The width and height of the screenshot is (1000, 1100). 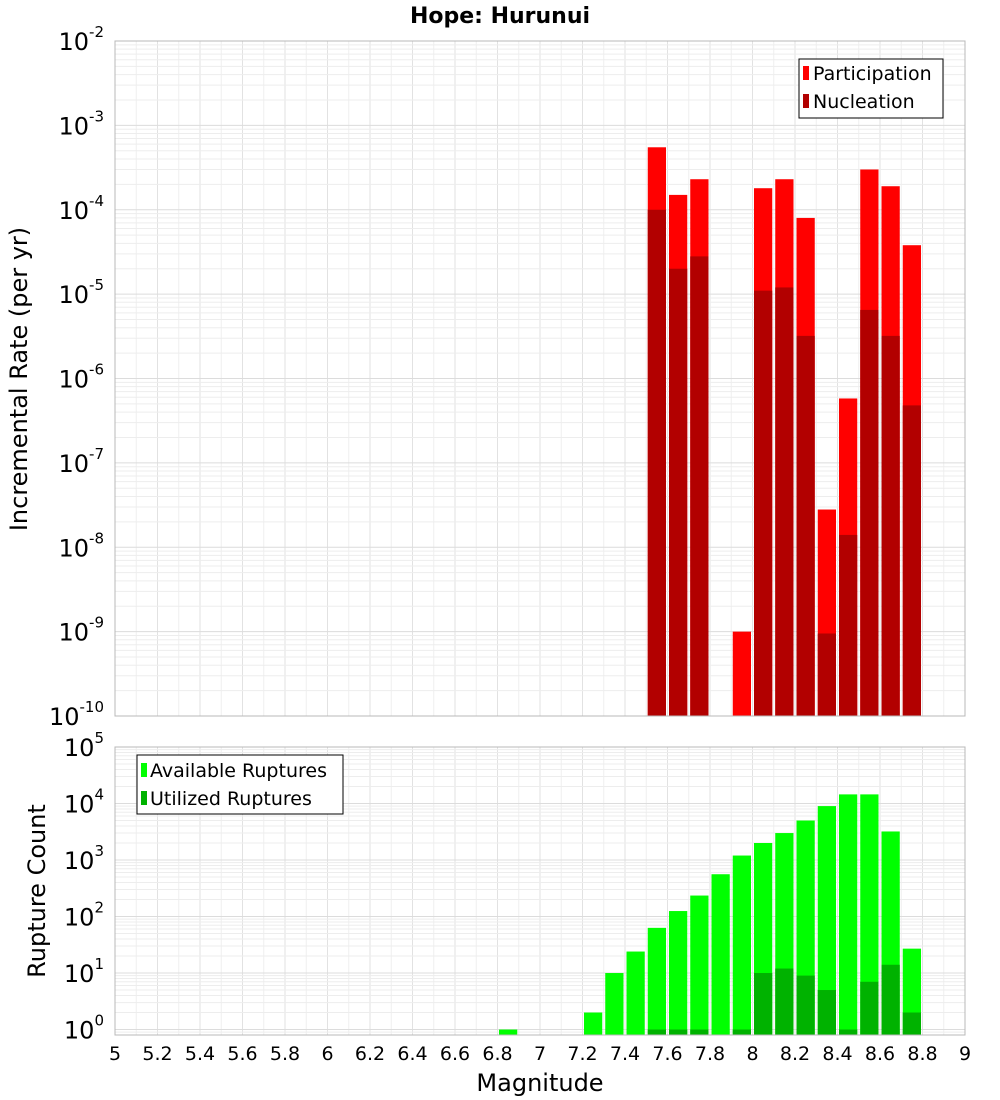 I want to click on x-tick-label: 5.8, so click(x=285, y=1054).